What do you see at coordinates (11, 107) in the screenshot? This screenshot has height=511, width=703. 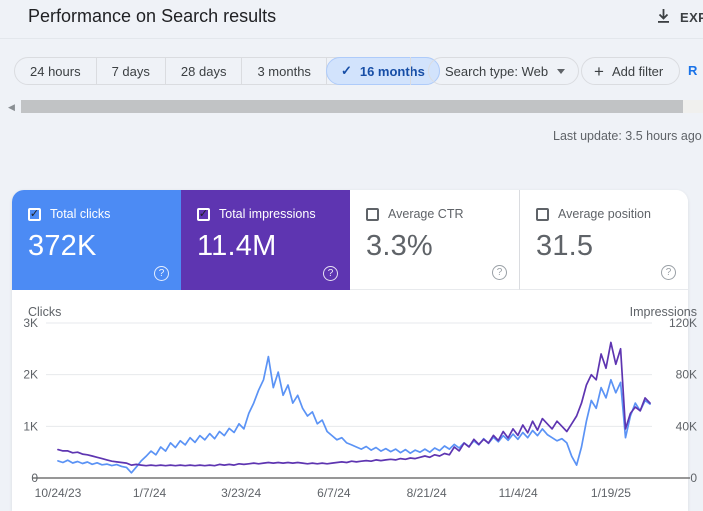 I see `scroll-left-arrow-icon: ◀` at bounding box center [11, 107].